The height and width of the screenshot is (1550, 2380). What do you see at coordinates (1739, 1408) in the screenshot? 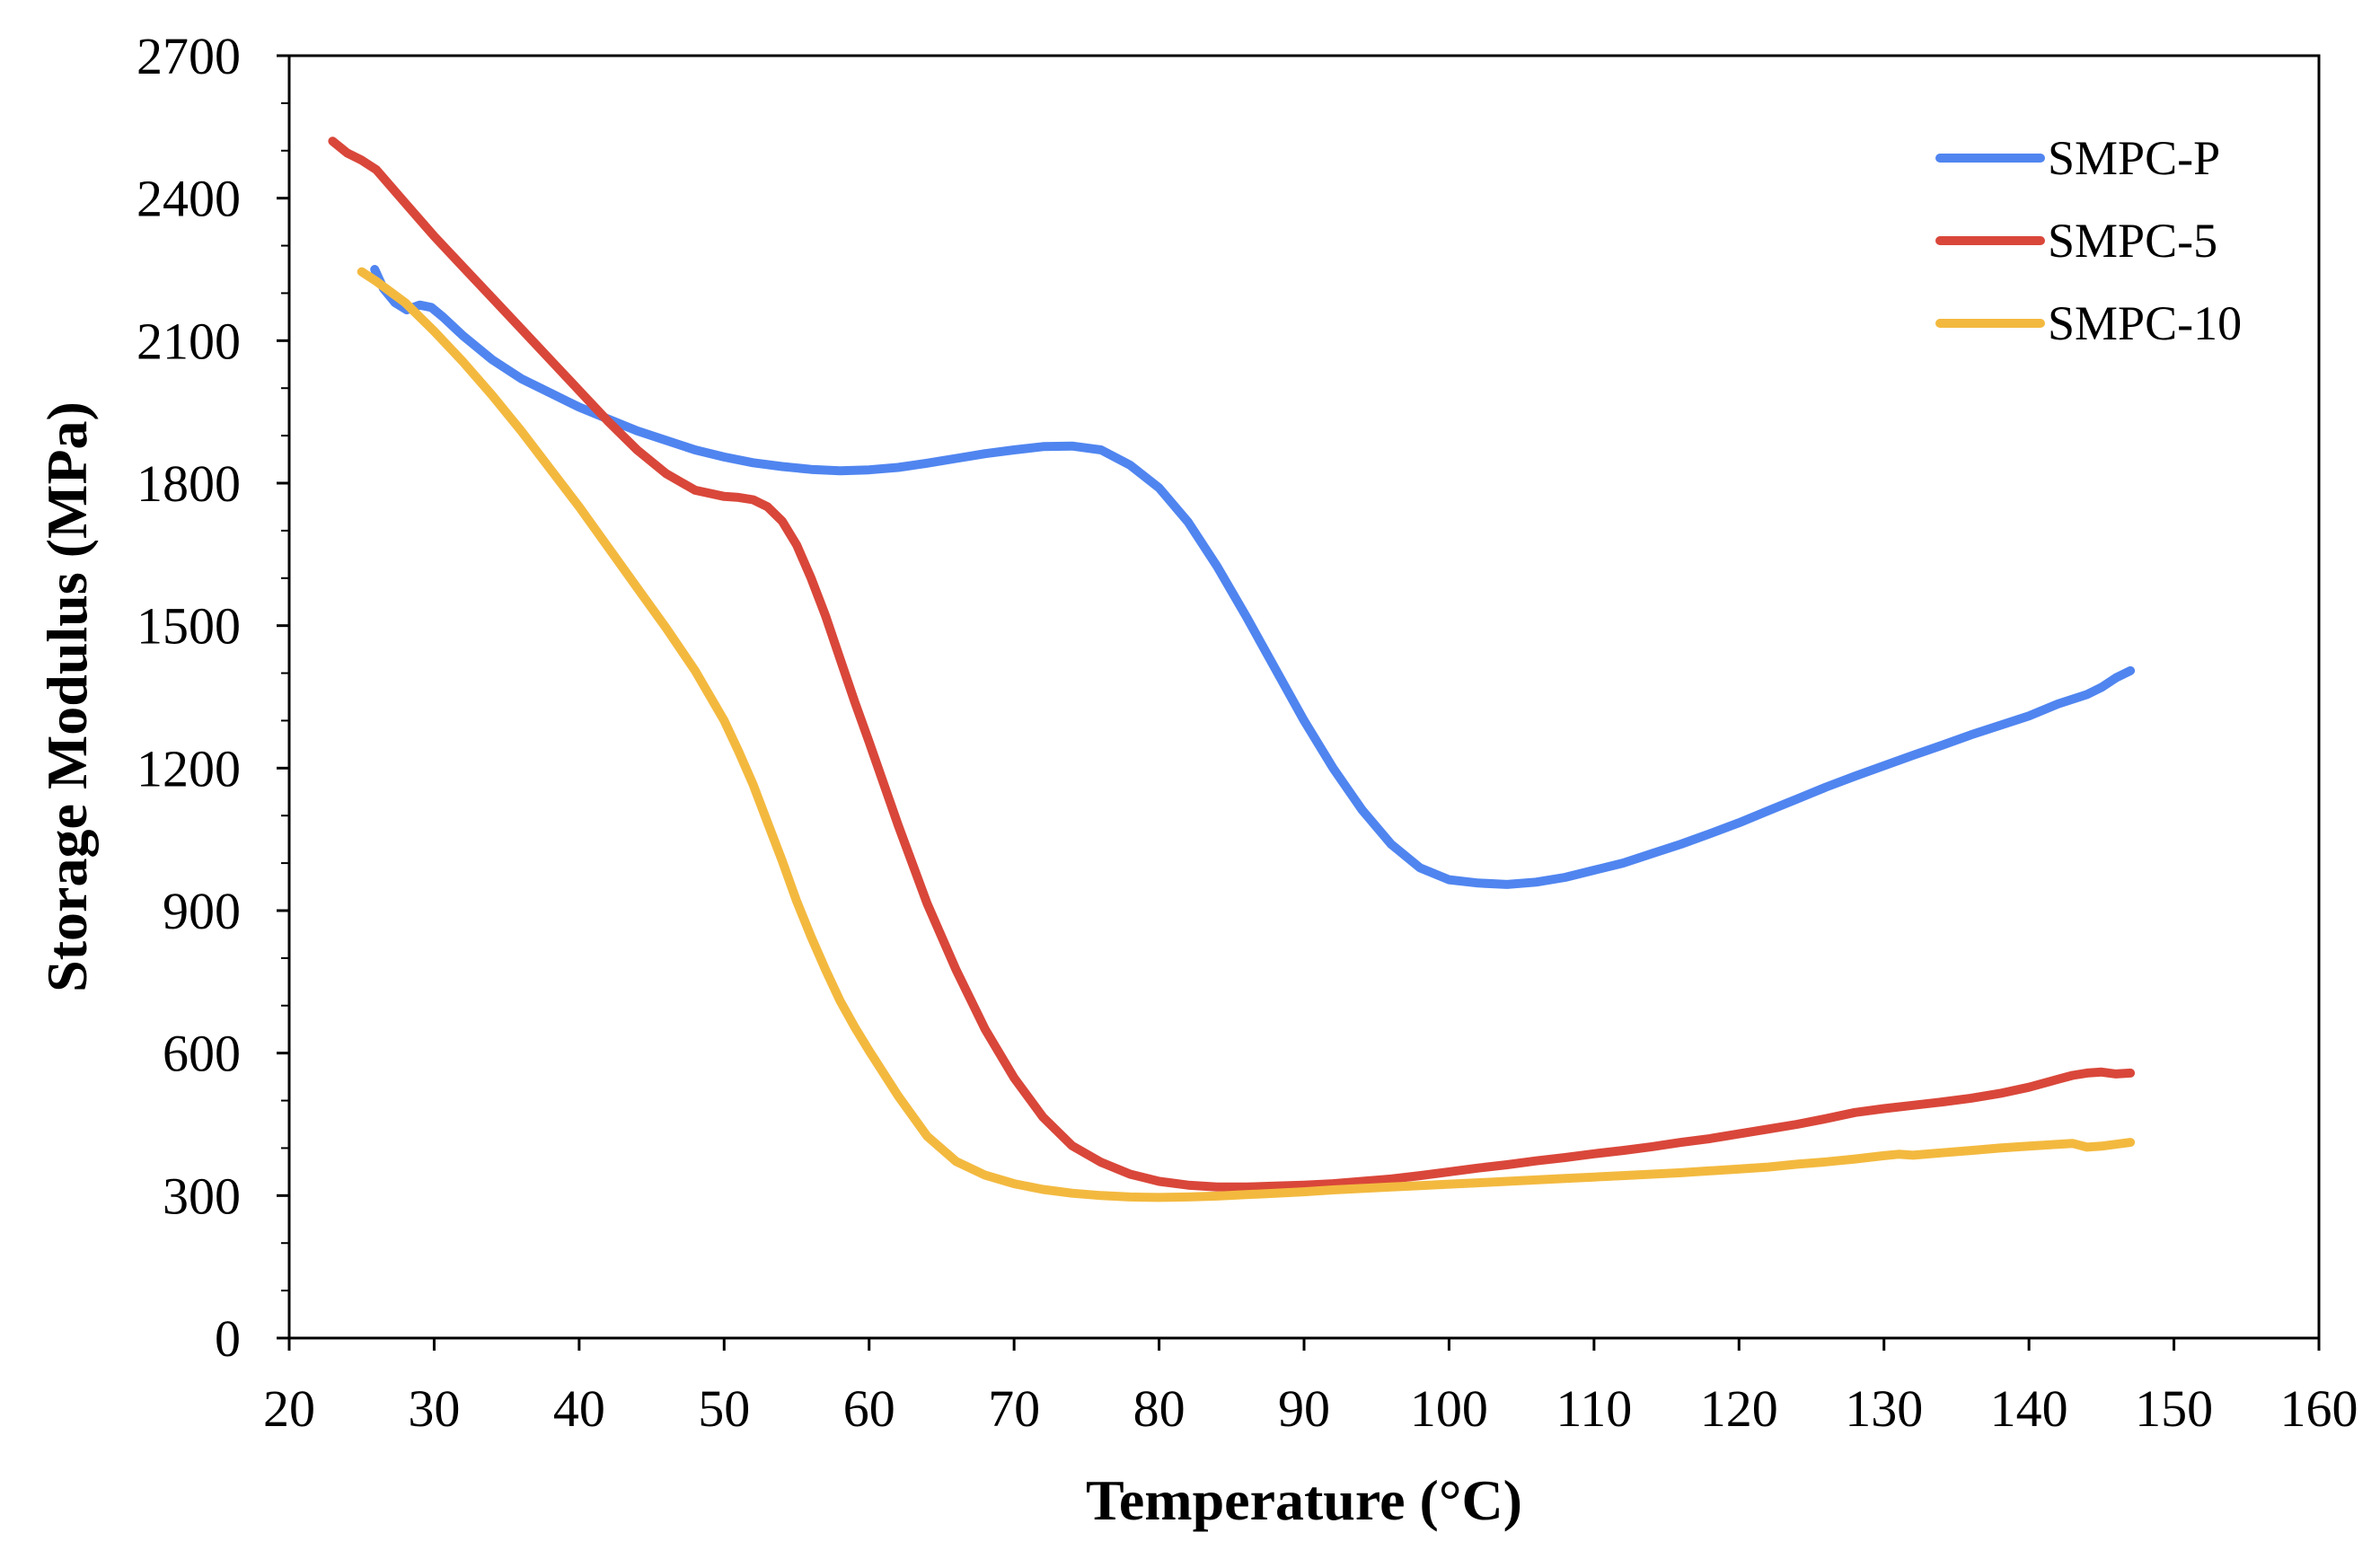
I see `x-tick-label: 120` at bounding box center [1739, 1408].